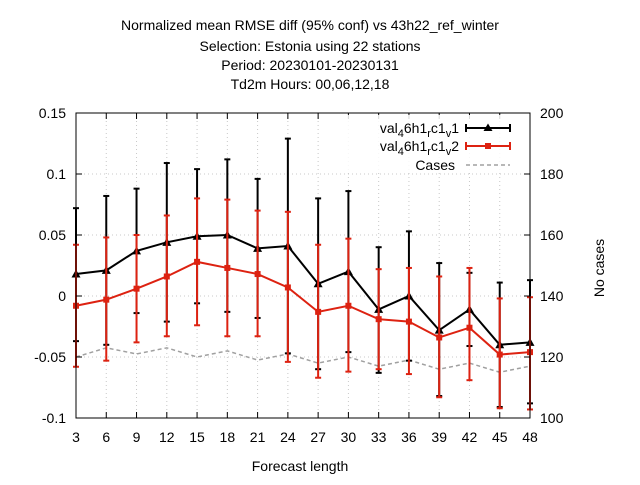 The width and height of the screenshot is (640, 485). What do you see at coordinates (379, 437) in the screenshot?
I see `x-tick-label: 33` at bounding box center [379, 437].